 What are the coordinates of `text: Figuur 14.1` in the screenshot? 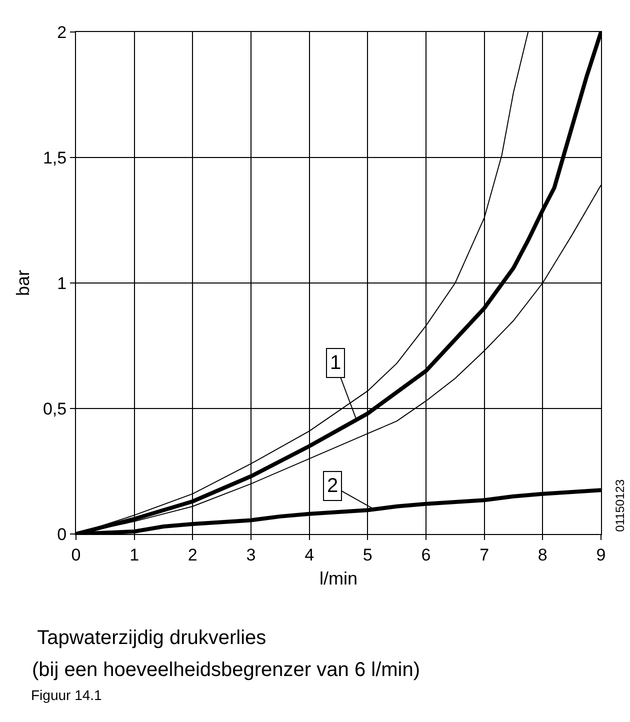 It's located at (66, 695).